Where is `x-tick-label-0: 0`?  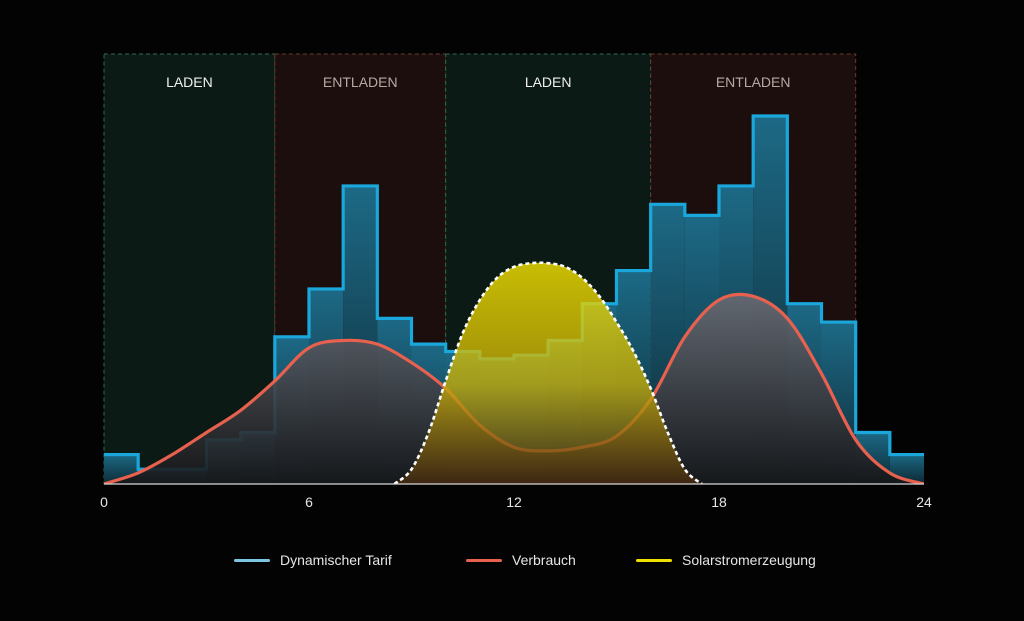 x-tick-label-0: 0 is located at coordinates (104, 502).